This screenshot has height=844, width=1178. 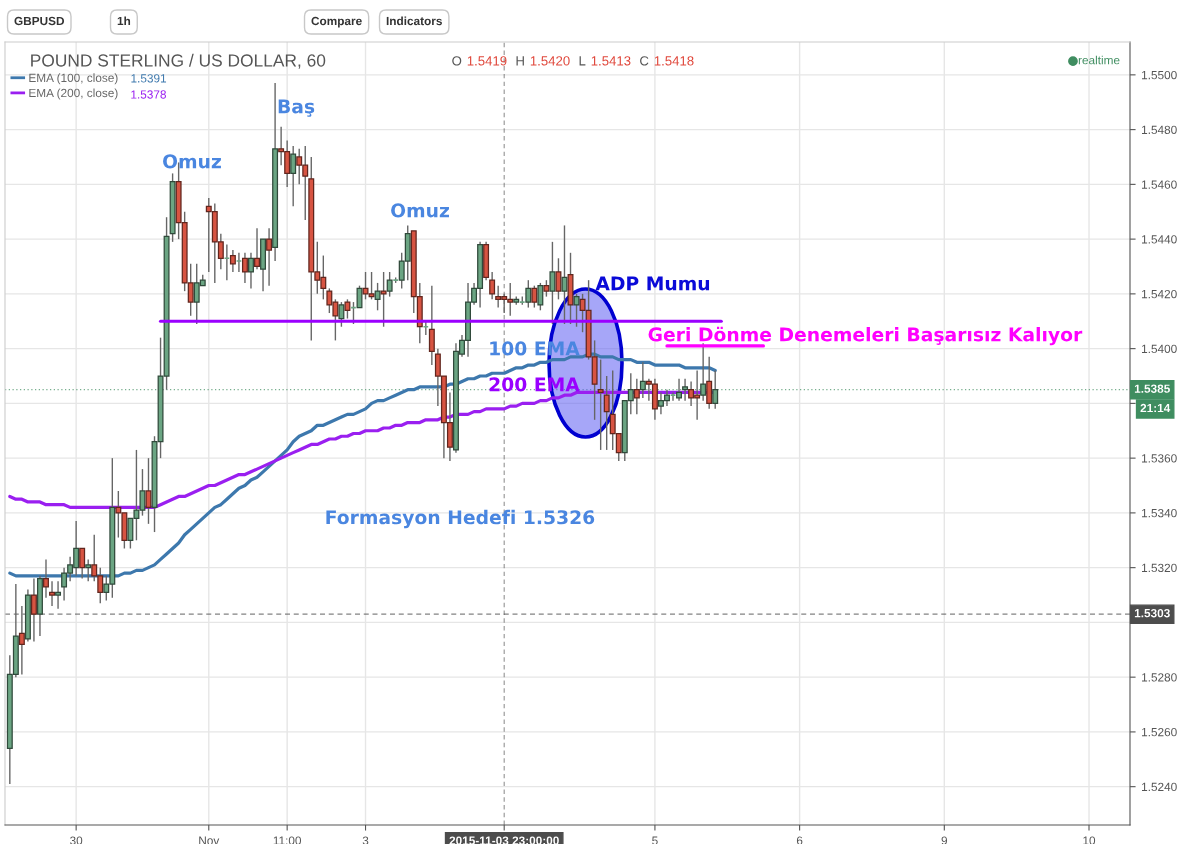 I want to click on x-tick-label: 30, so click(x=76, y=840).